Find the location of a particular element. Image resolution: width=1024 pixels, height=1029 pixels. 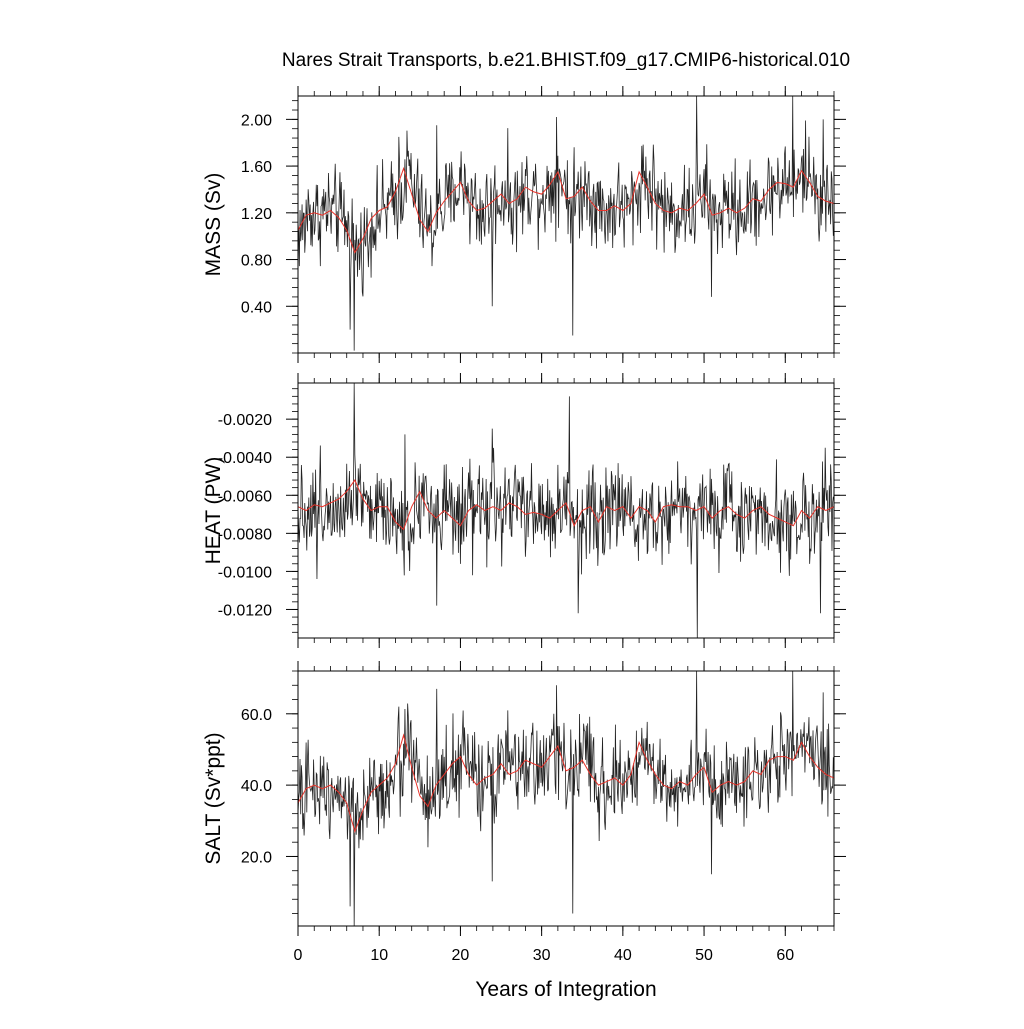

x-tick-label: 50 is located at coordinates (704, 955).